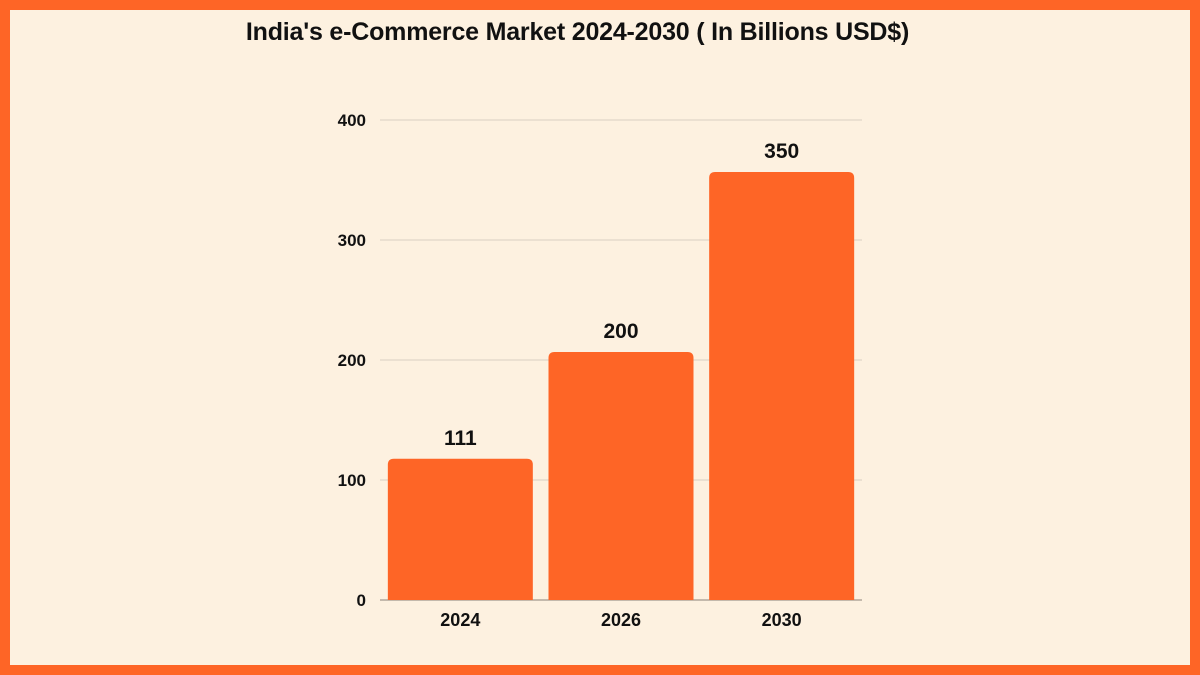  I want to click on data-label-2026: 200, so click(620, 331).